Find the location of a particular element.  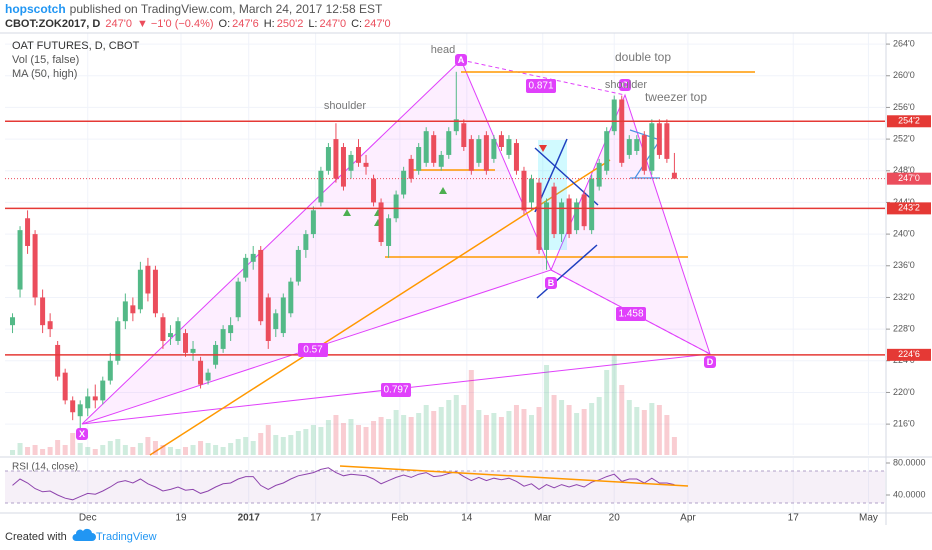

red-arrow is located at coordinates (543, 148).